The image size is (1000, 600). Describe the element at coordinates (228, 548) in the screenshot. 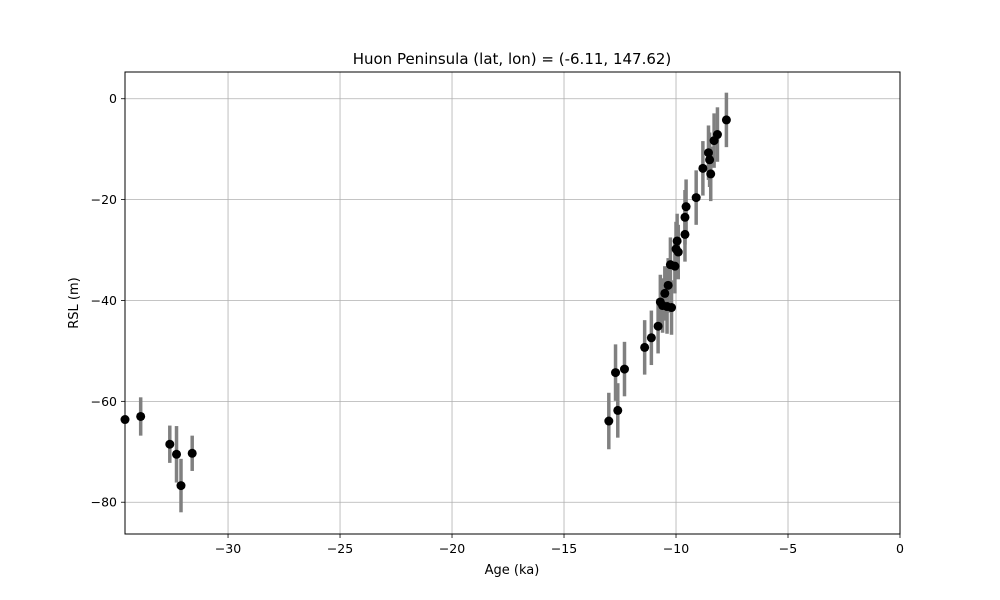

I see `x-tick-label: −30` at that location.